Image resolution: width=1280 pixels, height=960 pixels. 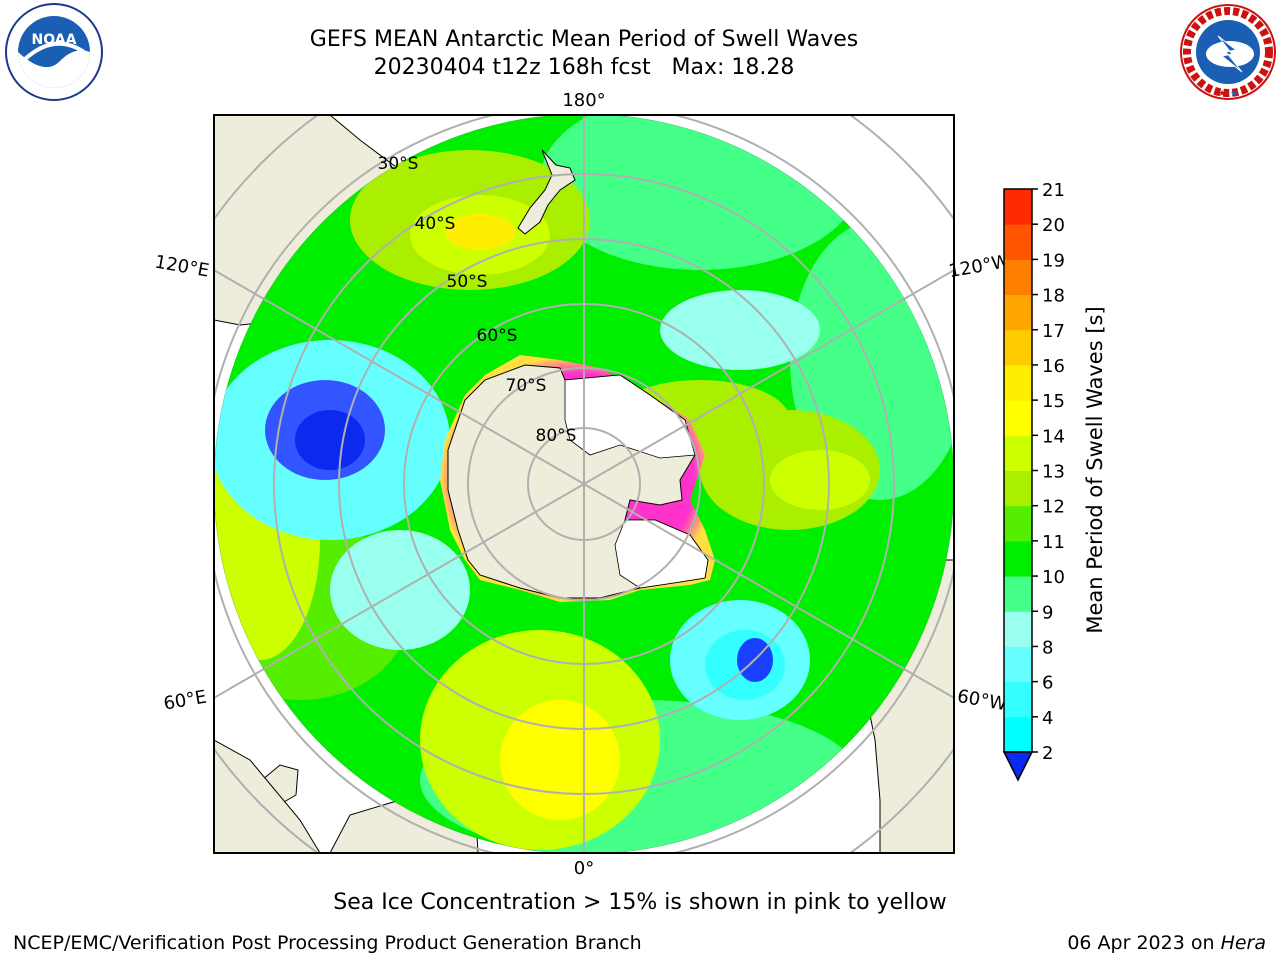 What do you see at coordinates (435, 224) in the screenshot?
I see `lat-label-40s: 40°S` at bounding box center [435, 224].